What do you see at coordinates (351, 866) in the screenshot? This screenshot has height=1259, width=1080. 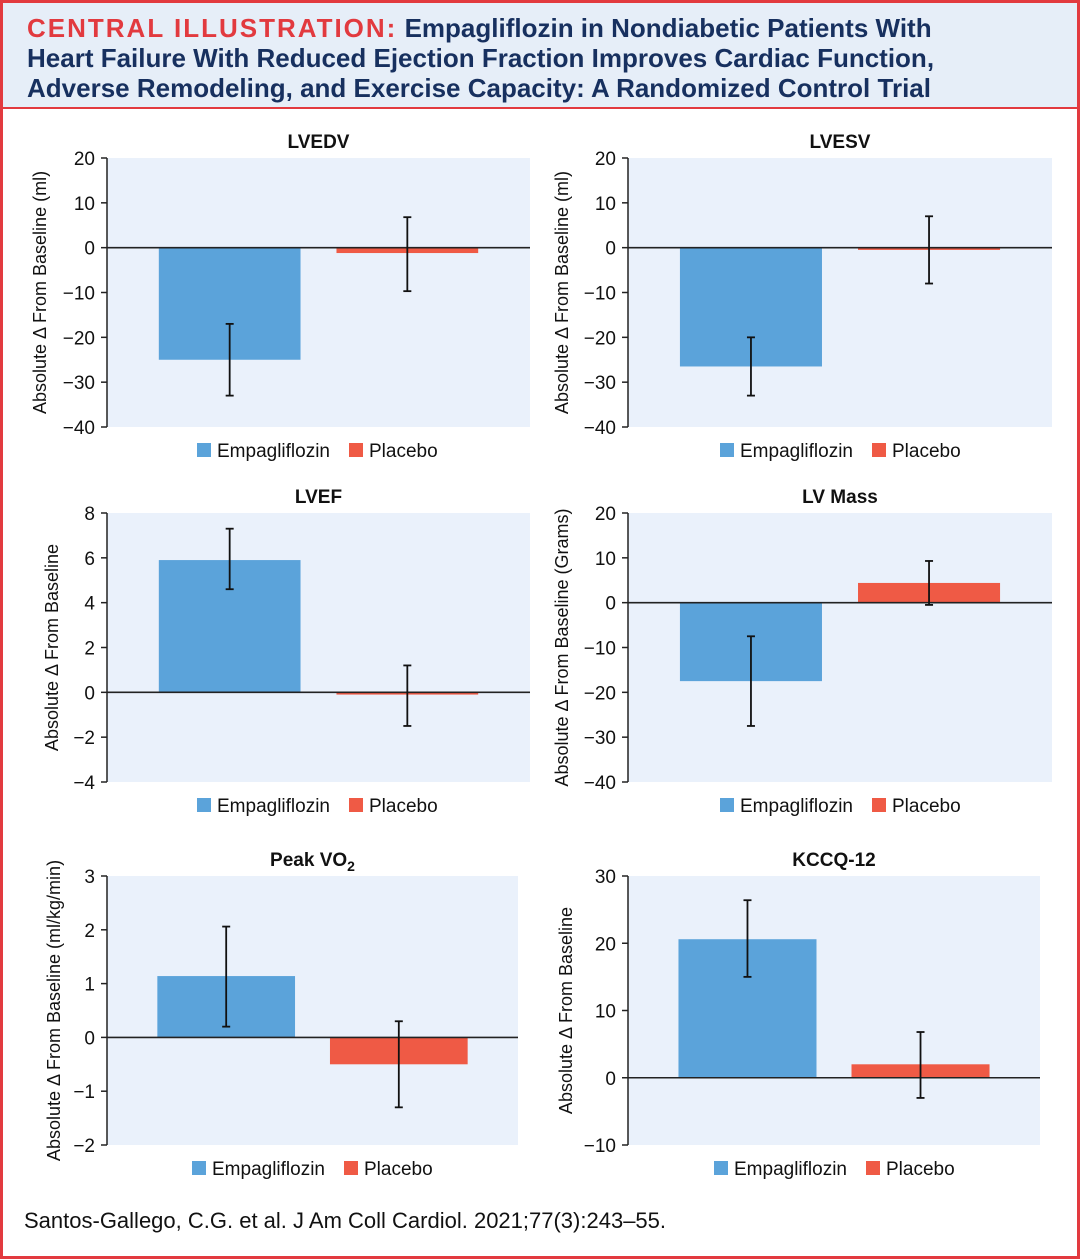 I see `chart-title-subscript: 2` at bounding box center [351, 866].